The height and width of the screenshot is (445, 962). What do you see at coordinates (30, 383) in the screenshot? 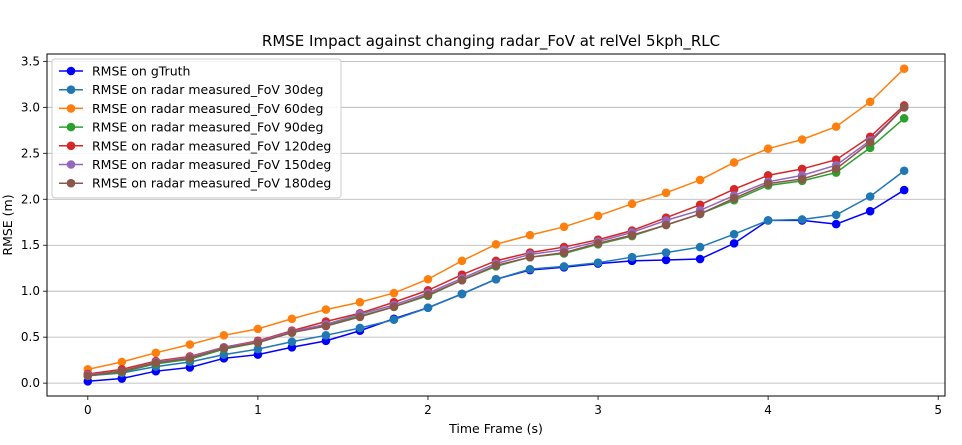
I see `y-tick-label: 0.0` at bounding box center [30, 383].